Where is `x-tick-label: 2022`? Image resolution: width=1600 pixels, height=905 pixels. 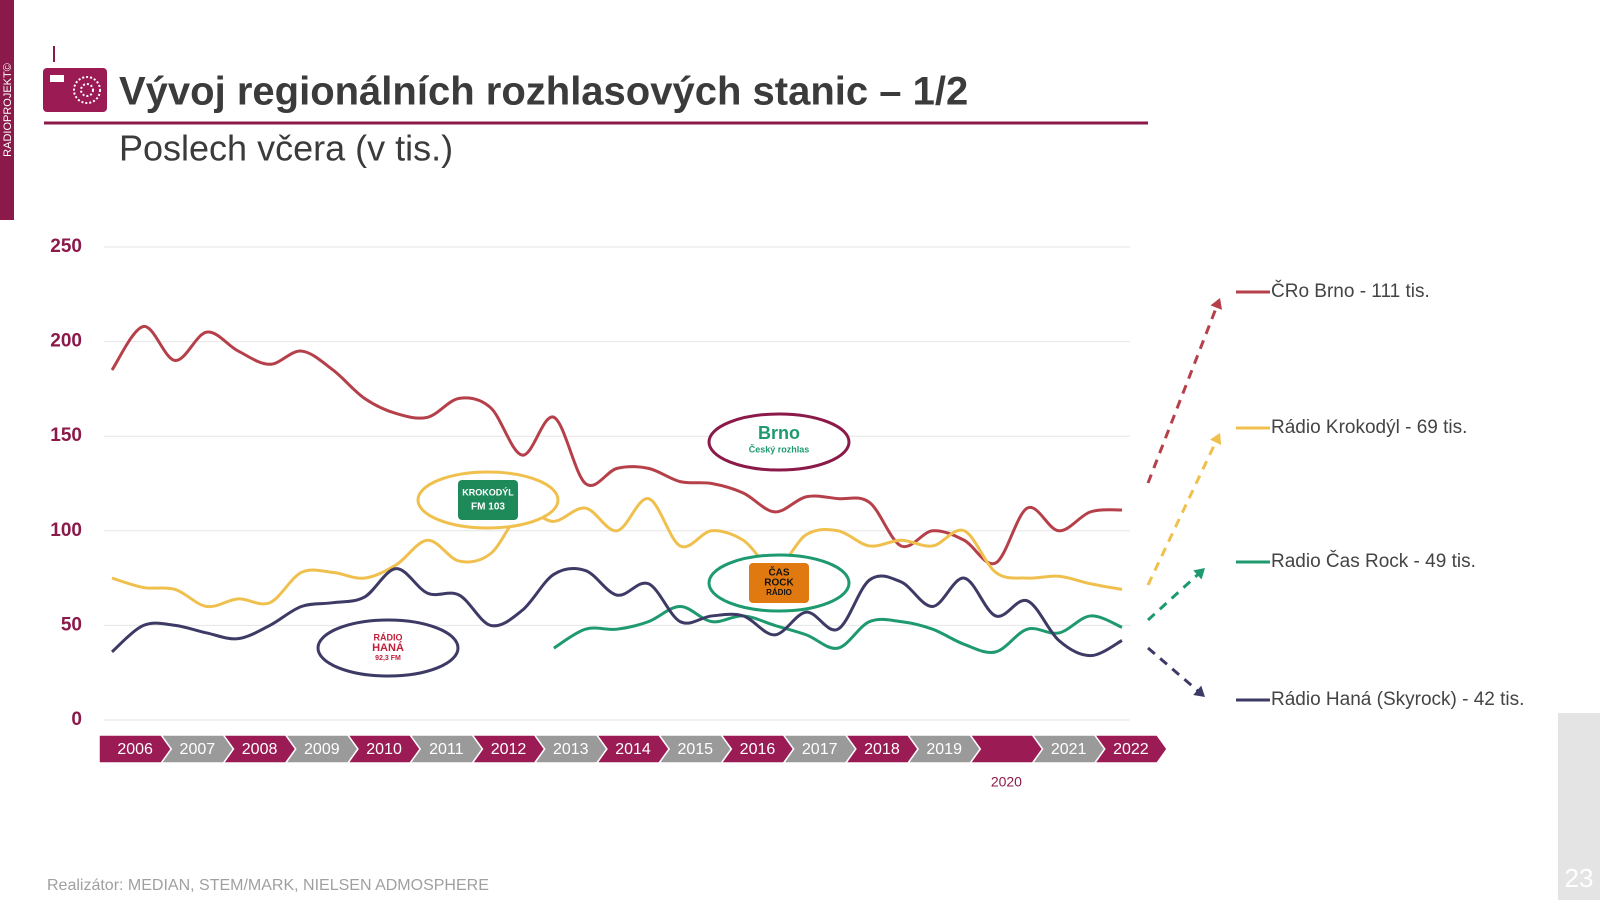
x-tick-label: 2022 is located at coordinates (1131, 749).